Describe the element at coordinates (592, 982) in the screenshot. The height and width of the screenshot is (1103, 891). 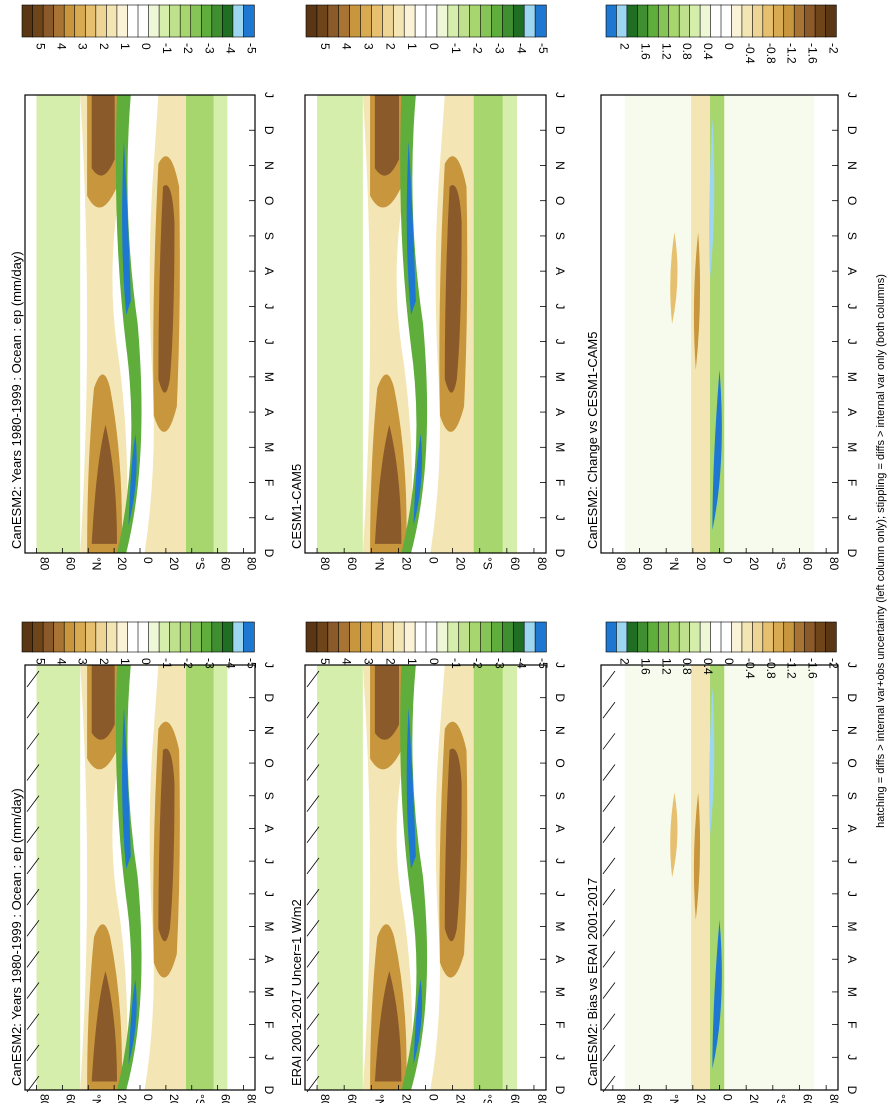
I see `panel-title: CanESM2: Bias vs ERAI 2001-2017` at that location.